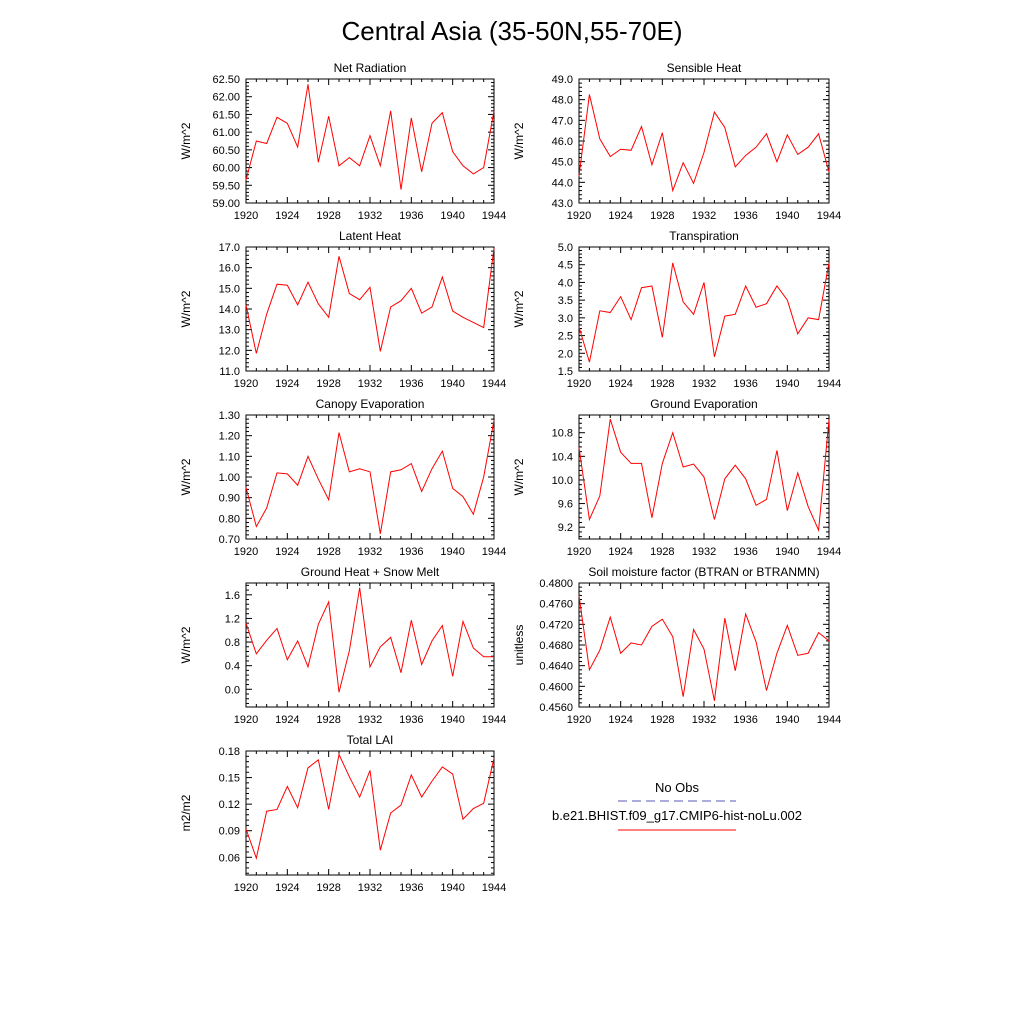 The image size is (1024, 1024). What do you see at coordinates (226, 133) in the screenshot?
I see `y-tick-label: 61.00` at bounding box center [226, 133].